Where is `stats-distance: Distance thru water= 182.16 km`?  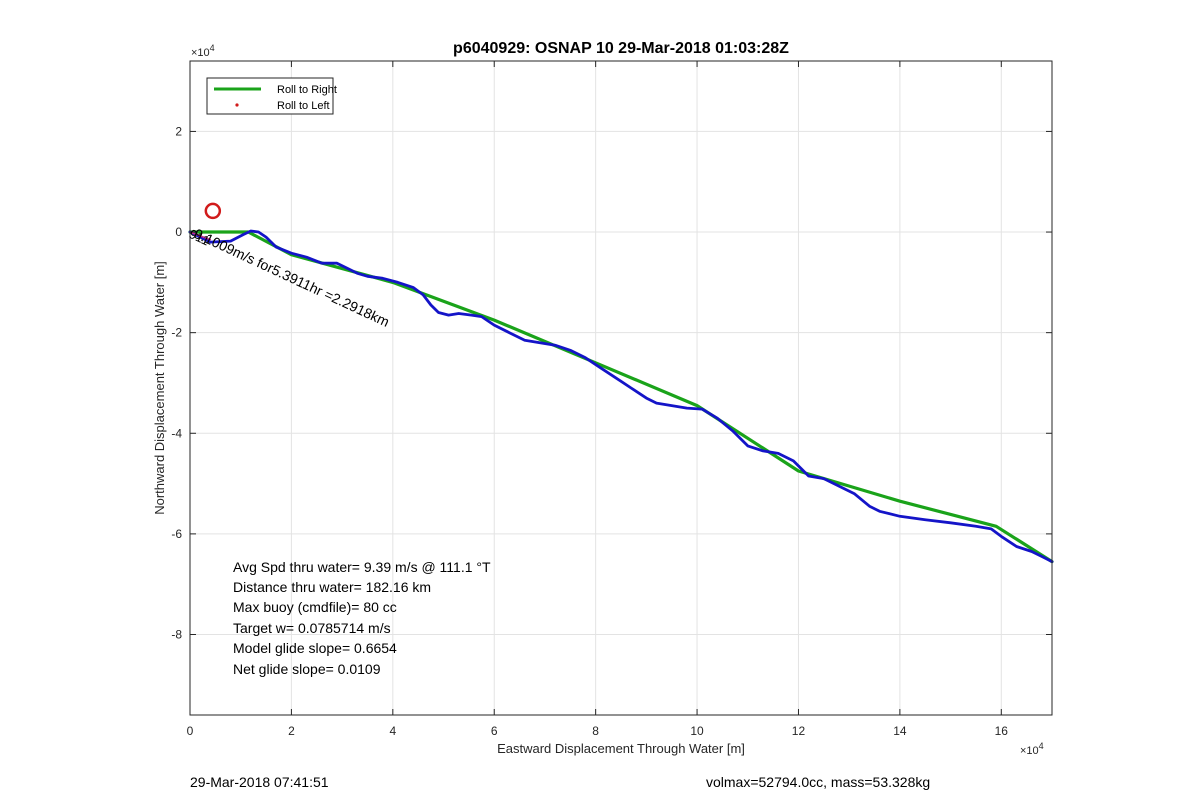 stats-distance: Distance thru water= 182.16 km is located at coordinates (332, 587).